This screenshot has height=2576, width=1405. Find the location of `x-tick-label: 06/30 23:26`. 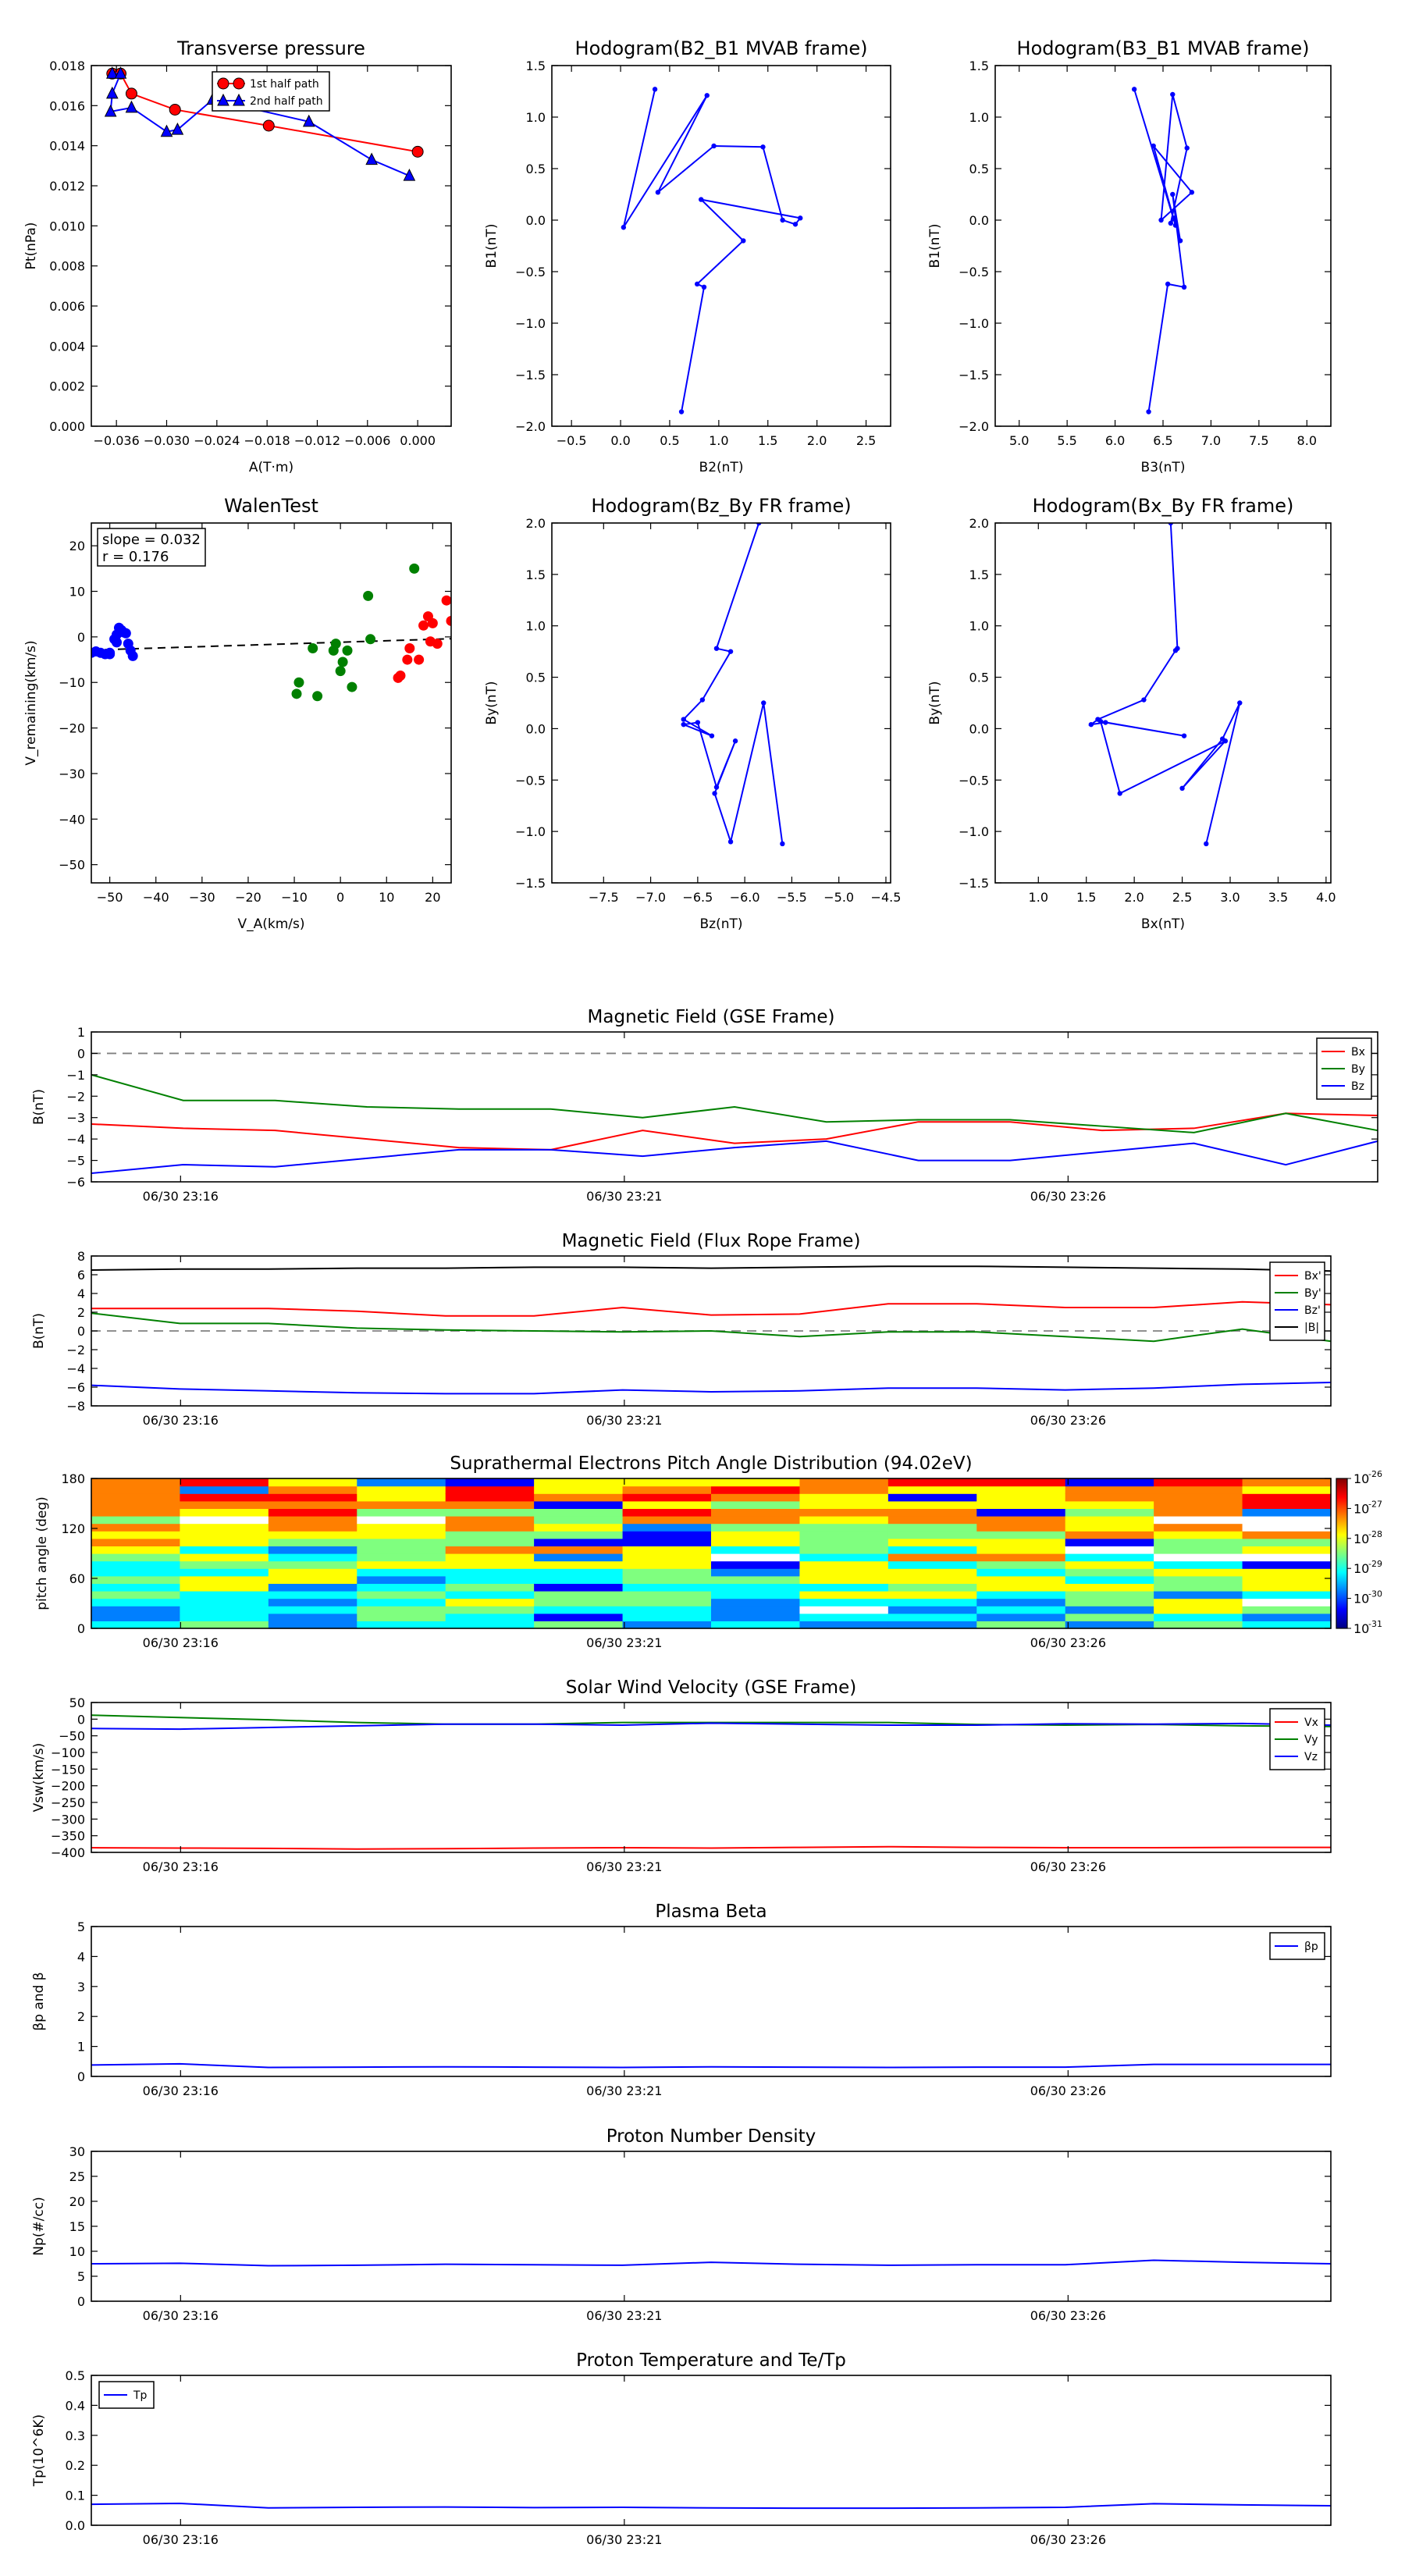

x-tick-label: 06/30 23:26 is located at coordinates (1068, 1196).